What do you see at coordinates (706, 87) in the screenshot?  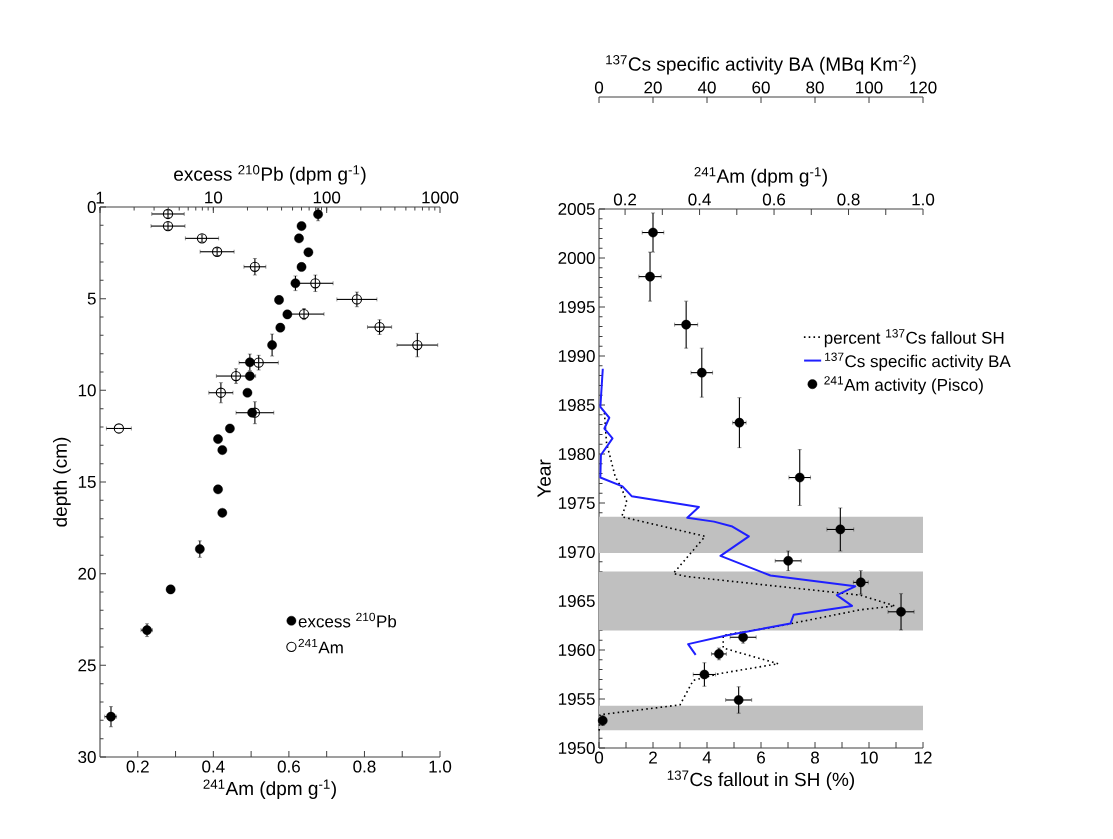 I see `x-tick-label: 40` at bounding box center [706, 87].